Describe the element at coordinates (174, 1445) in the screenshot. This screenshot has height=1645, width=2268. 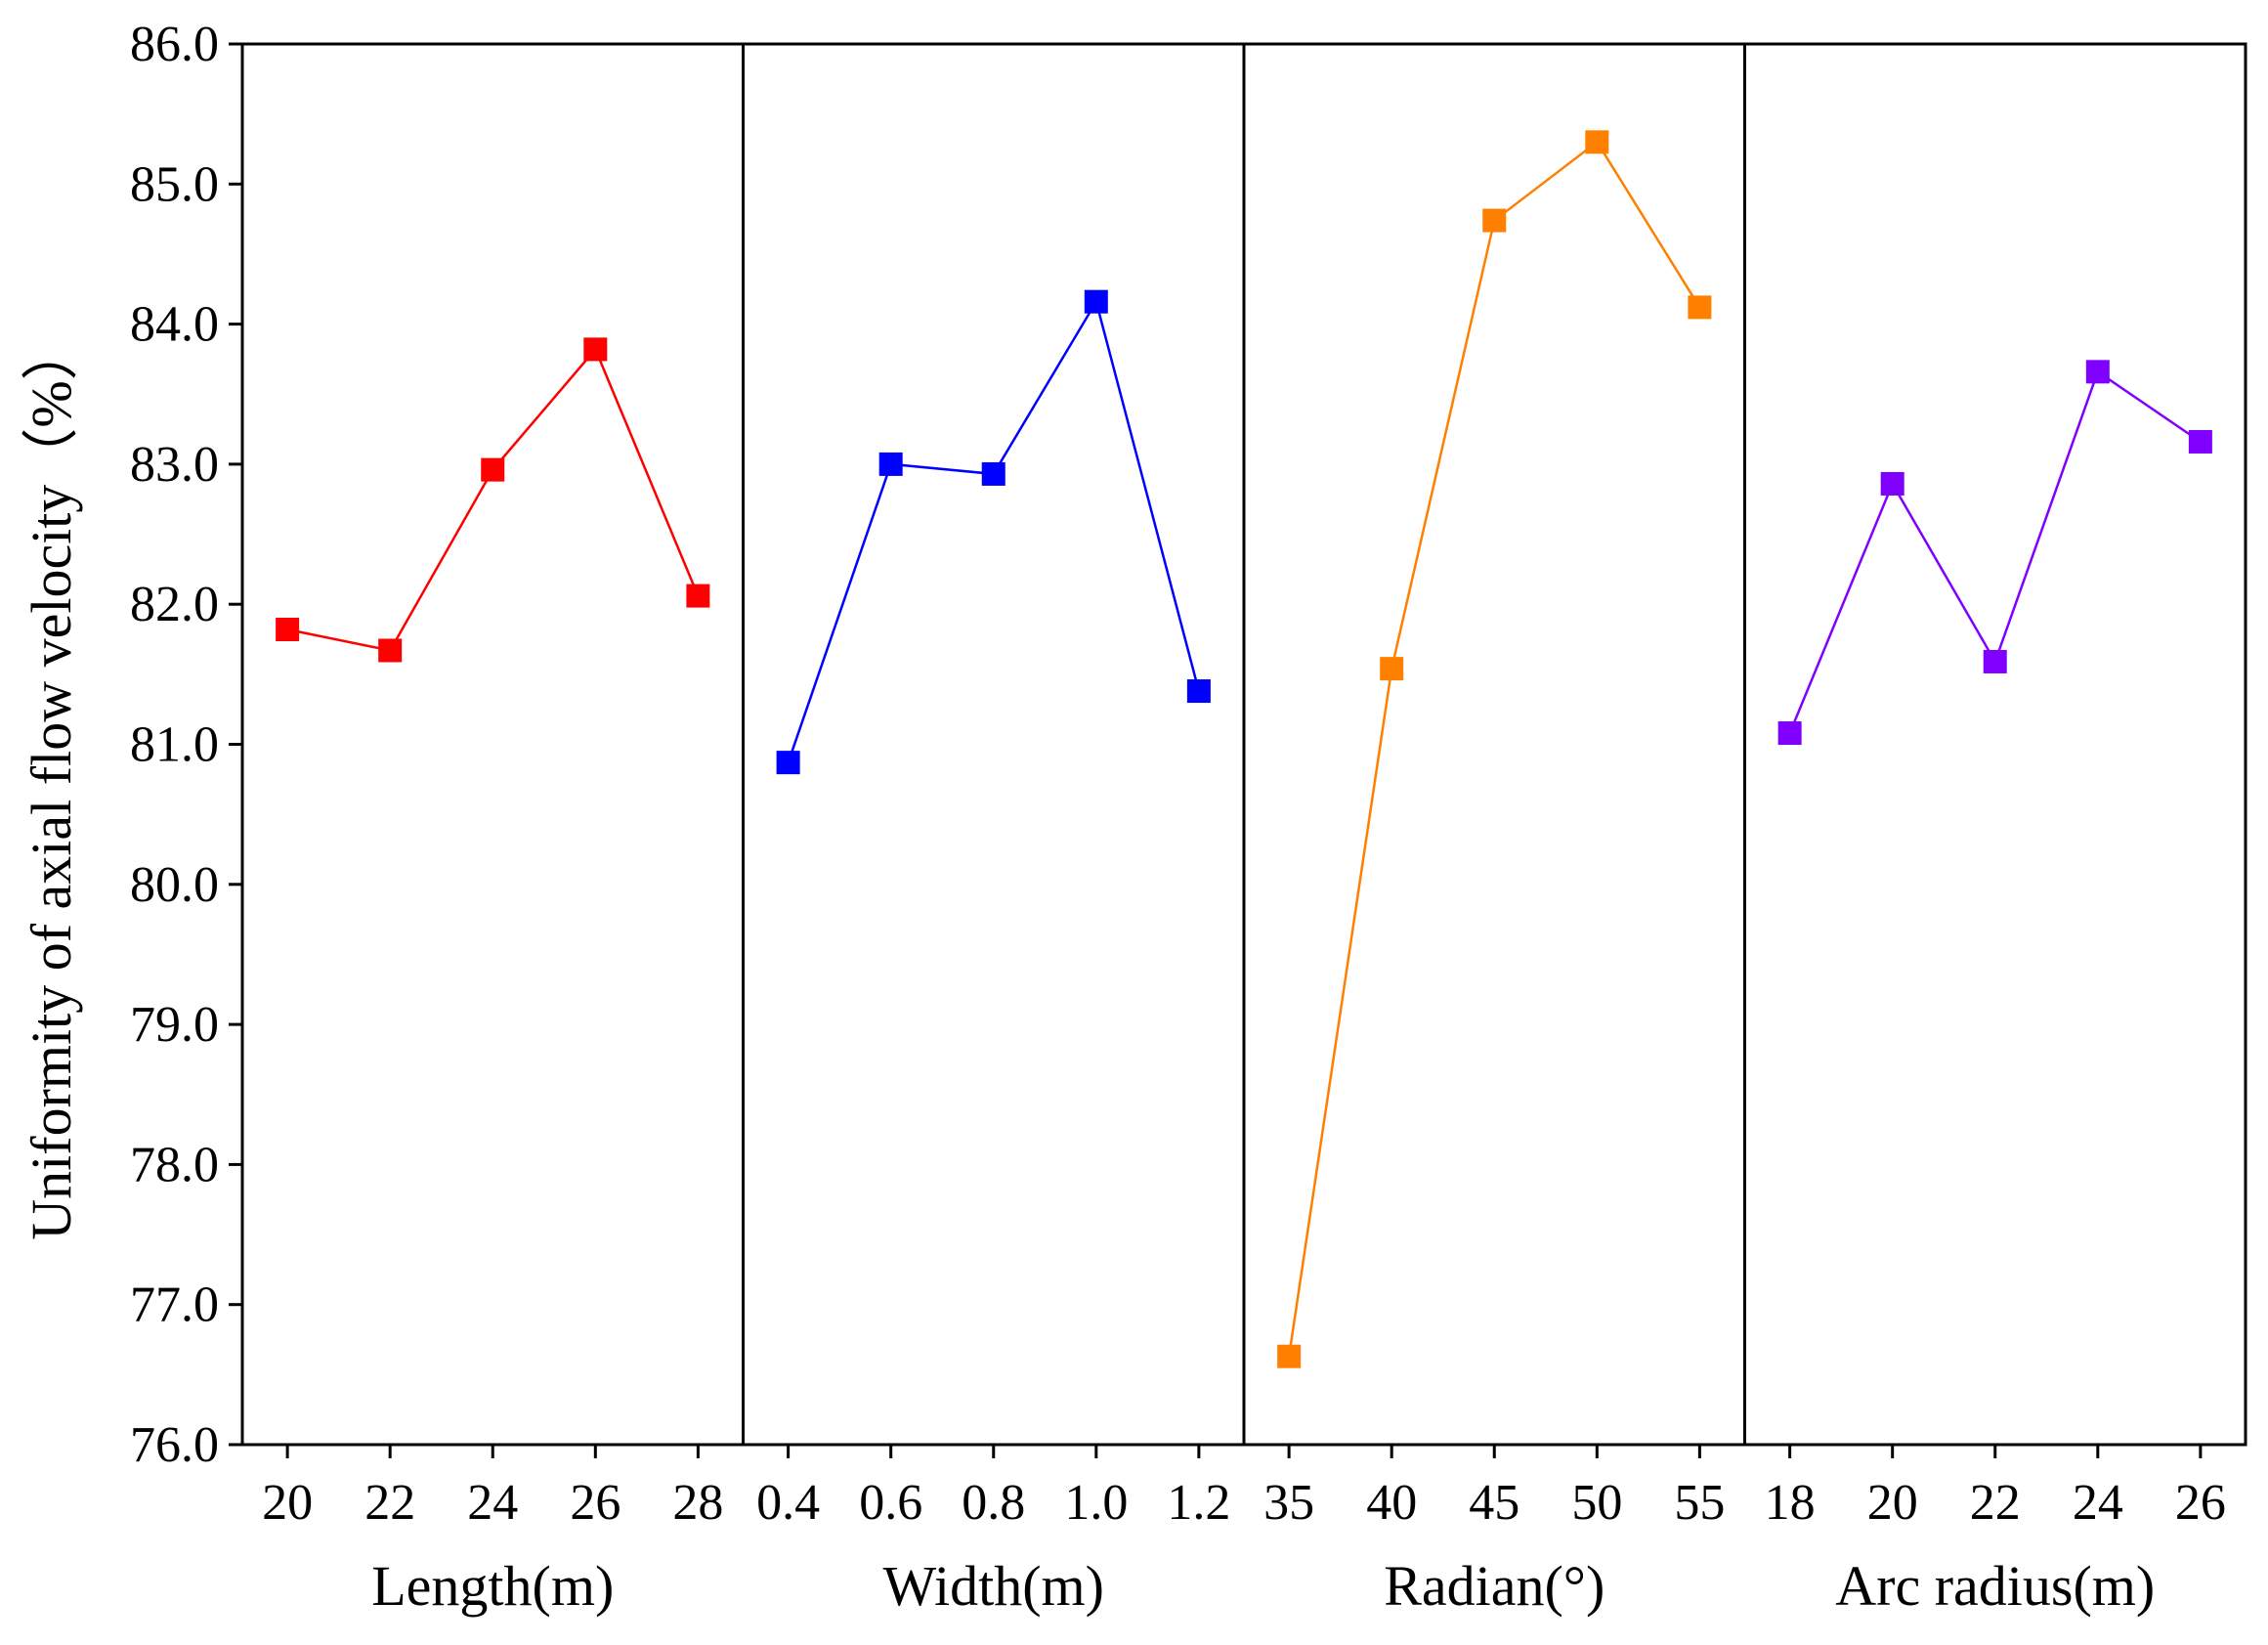
I see `y-tick-label: 76.0` at that location.